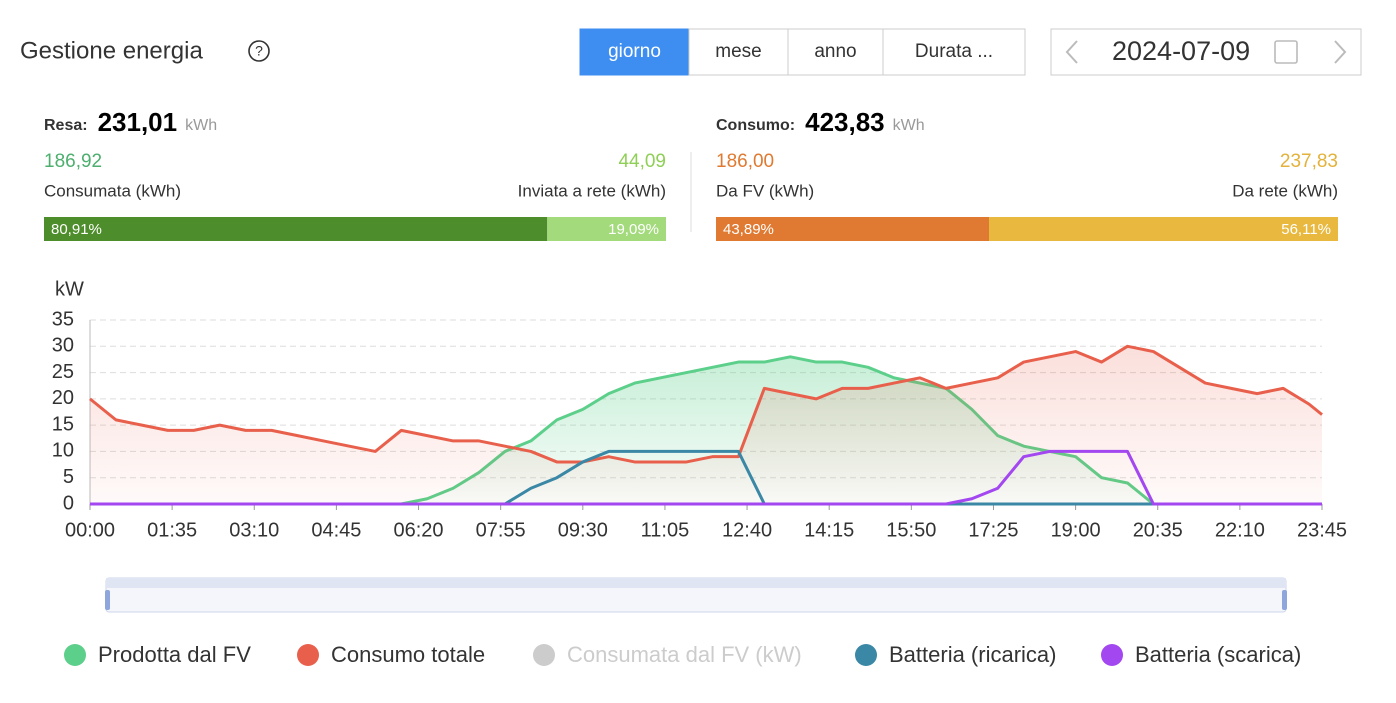 The image size is (1396, 703). I want to click on help-icon, so click(259, 51).